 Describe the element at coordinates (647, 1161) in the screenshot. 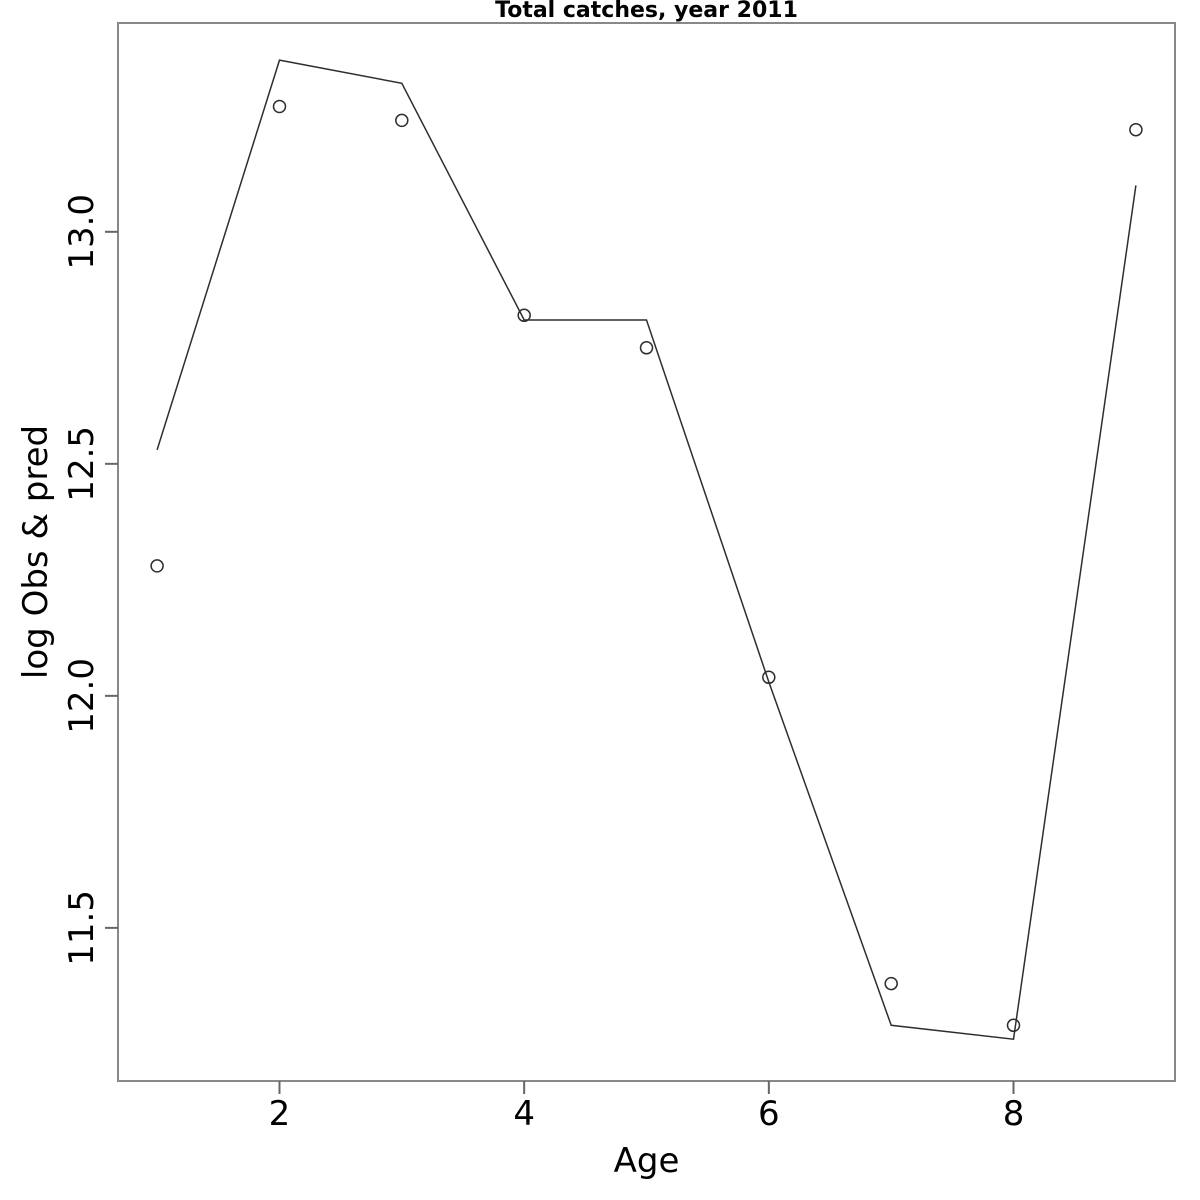

I see `x-axis-label: Age` at that location.